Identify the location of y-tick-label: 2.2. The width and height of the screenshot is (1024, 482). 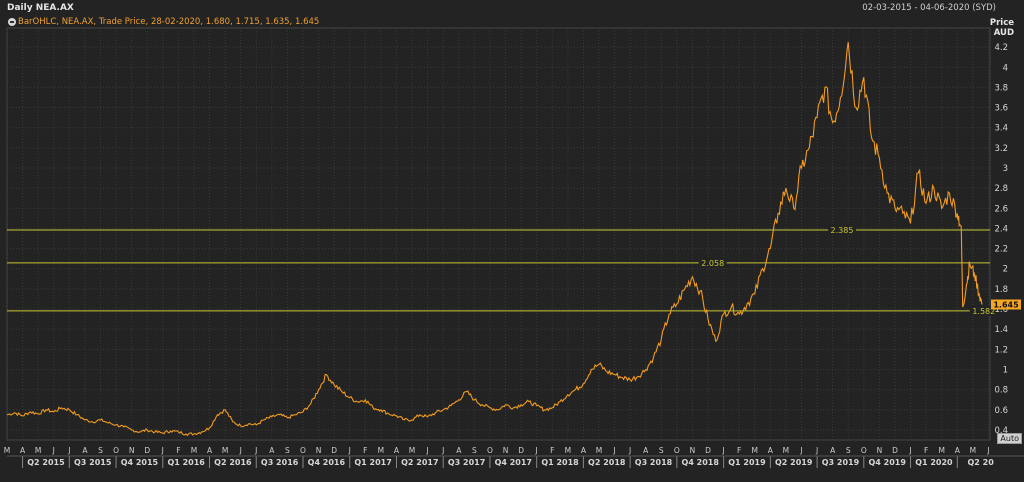
(1001, 250).